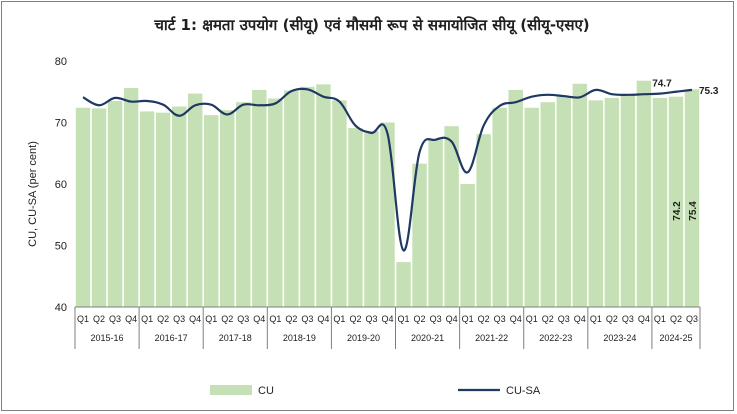 This screenshot has height=414, width=737. Describe the element at coordinates (171, 338) in the screenshot. I see `x-year-label: 2016-17` at that location.